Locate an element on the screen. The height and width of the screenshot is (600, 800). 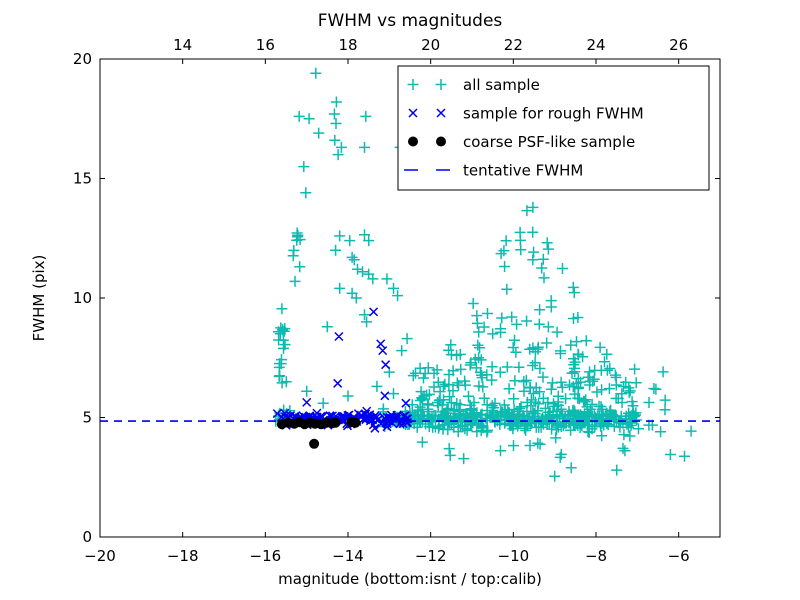
x-axis-label: magnitude (bottom:isnt / top:calib) is located at coordinates (410, 579).